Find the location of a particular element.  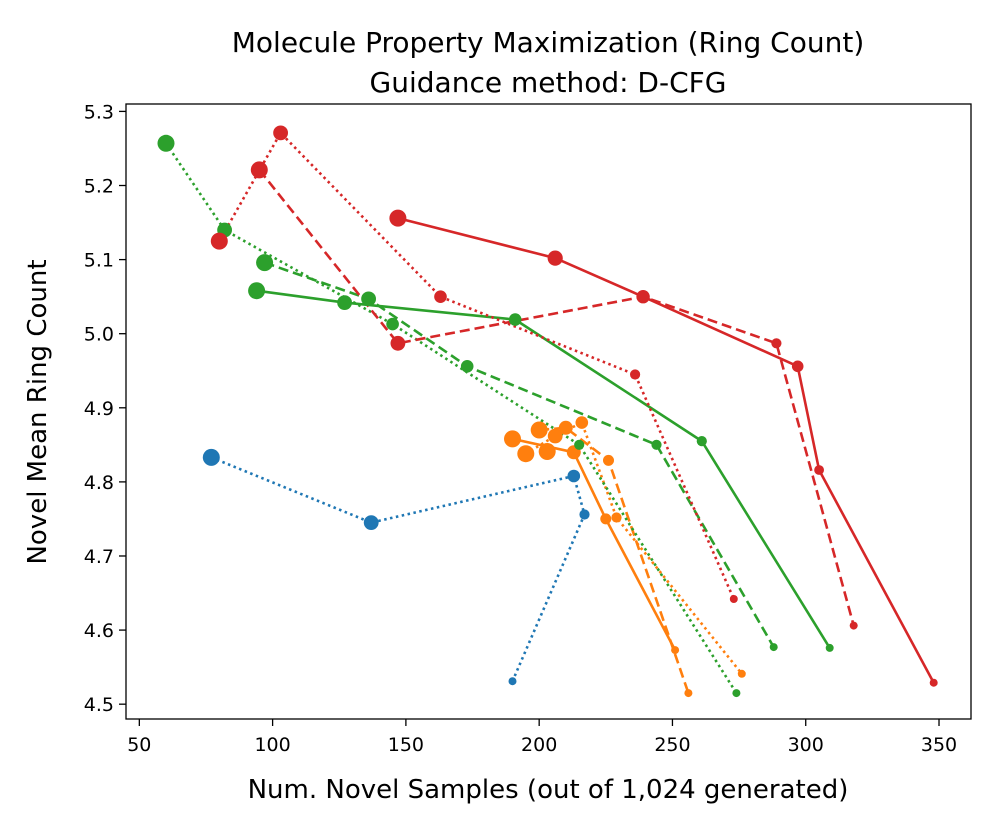

y-tick-label: 5.1 is located at coordinates (99, 261).